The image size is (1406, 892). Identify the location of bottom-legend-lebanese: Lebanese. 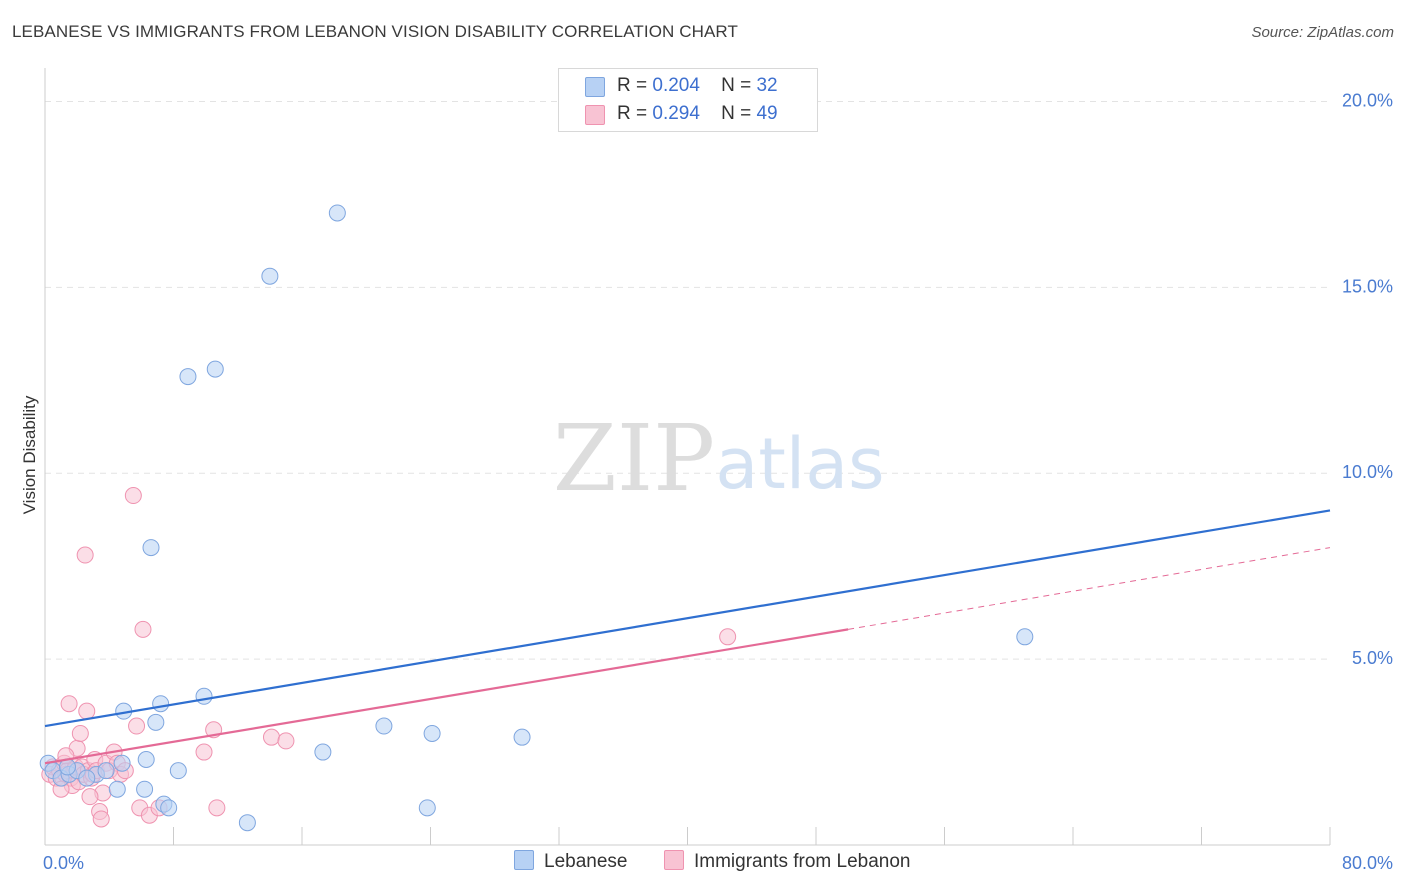
(570, 861).